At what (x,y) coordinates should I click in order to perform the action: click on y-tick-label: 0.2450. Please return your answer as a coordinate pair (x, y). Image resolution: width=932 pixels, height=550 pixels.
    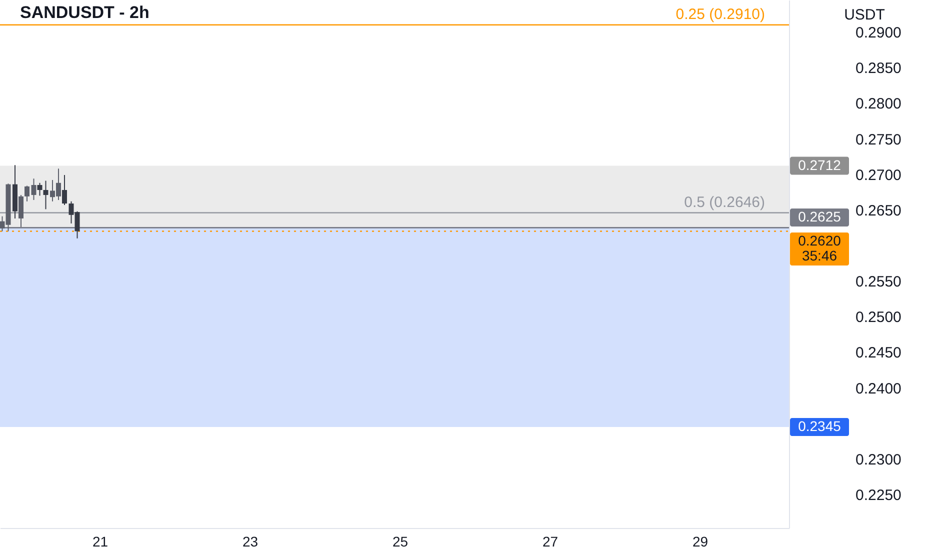
    Looking at the image, I should click on (879, 353).